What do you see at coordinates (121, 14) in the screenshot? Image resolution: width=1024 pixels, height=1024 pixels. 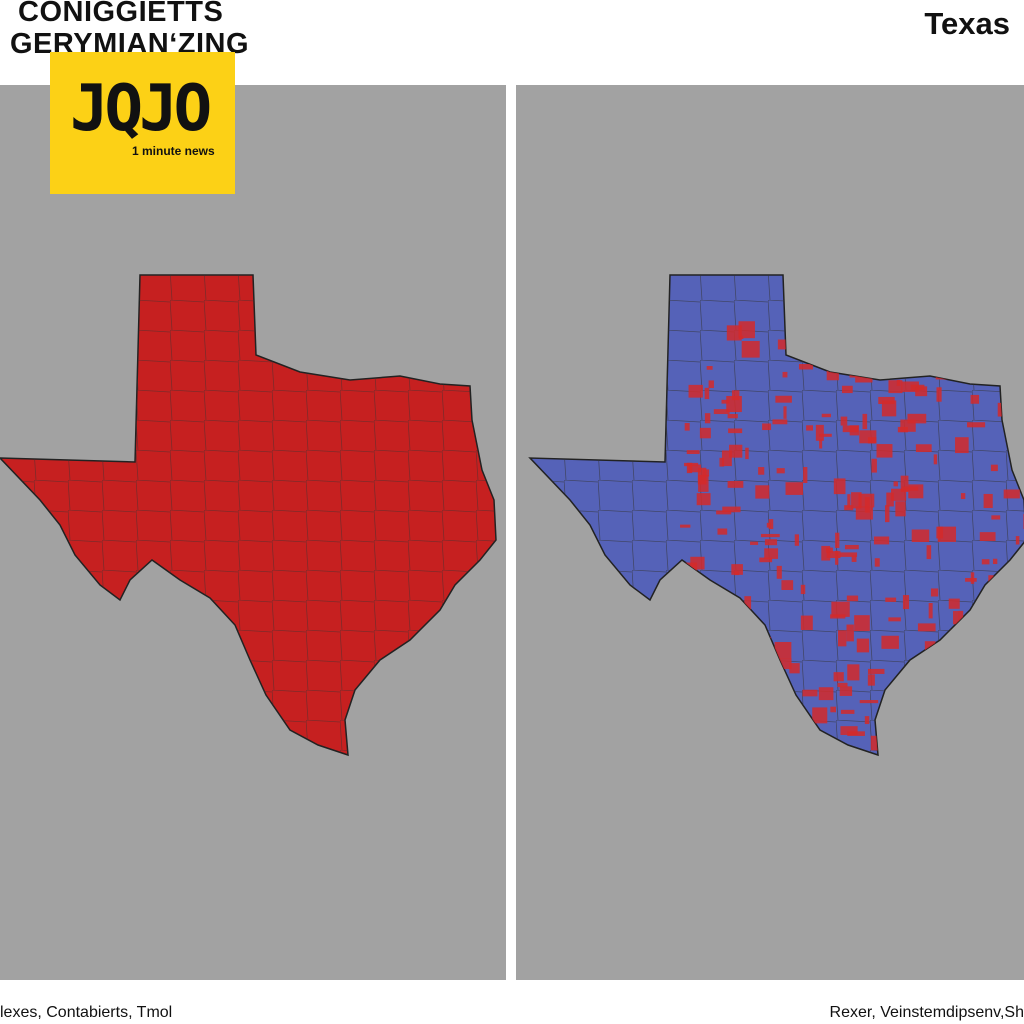 I see `title-line: CONIGGIETTS` at bounding box center [121, 14].